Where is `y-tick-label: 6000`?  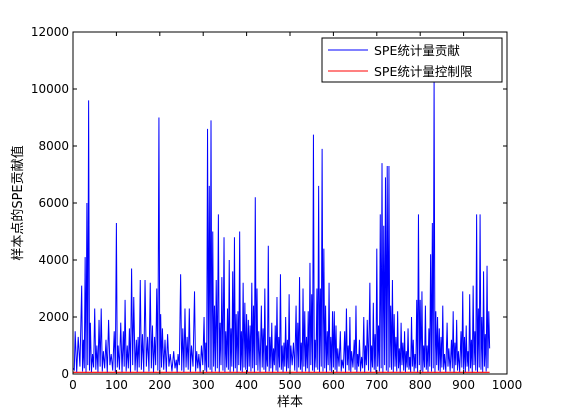 y-tick-label: 6000 is located at coordinates (53, 203).